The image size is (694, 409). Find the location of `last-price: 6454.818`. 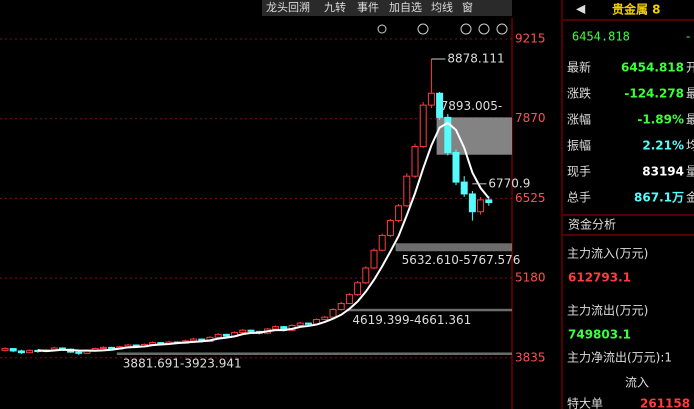

last-price: 6454.818 is located at coordinates (601, 37).